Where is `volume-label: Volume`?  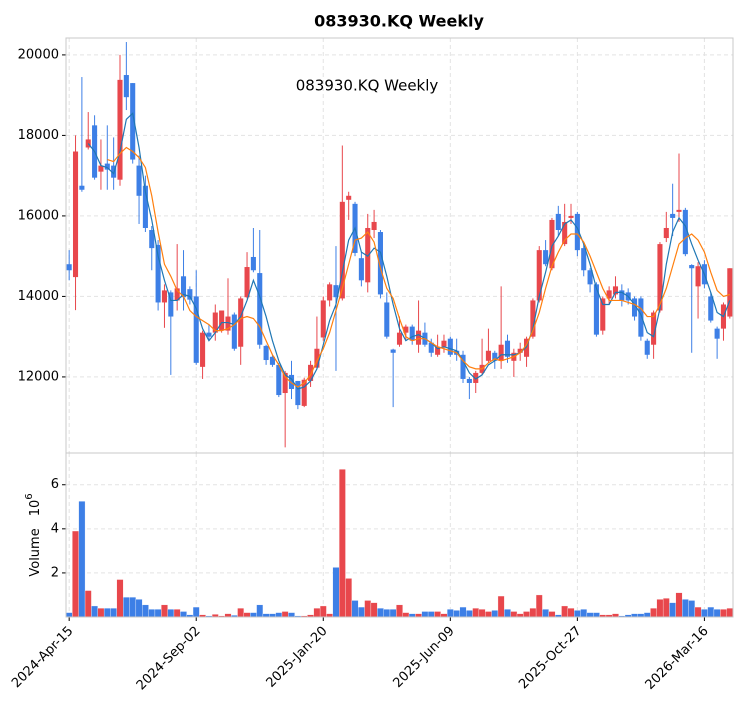
volume-label: Volume is located at coordinates (35, 552).